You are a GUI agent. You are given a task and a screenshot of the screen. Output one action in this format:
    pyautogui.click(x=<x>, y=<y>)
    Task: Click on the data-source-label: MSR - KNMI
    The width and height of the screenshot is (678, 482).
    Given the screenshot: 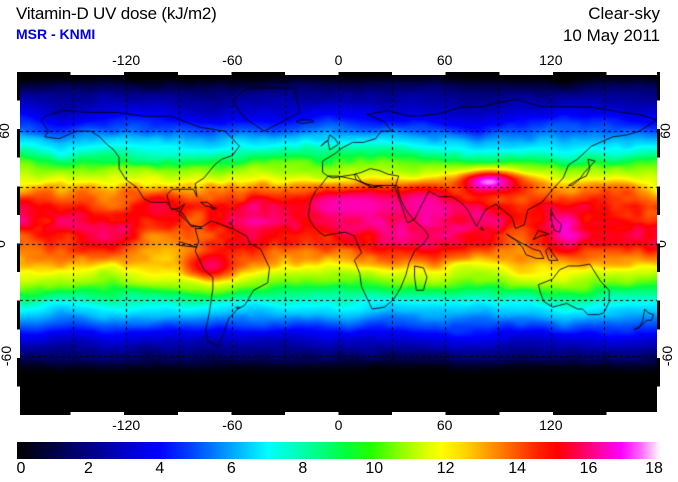 What is the action you would take?
    pyautogui.click(x=56, y=34)
    